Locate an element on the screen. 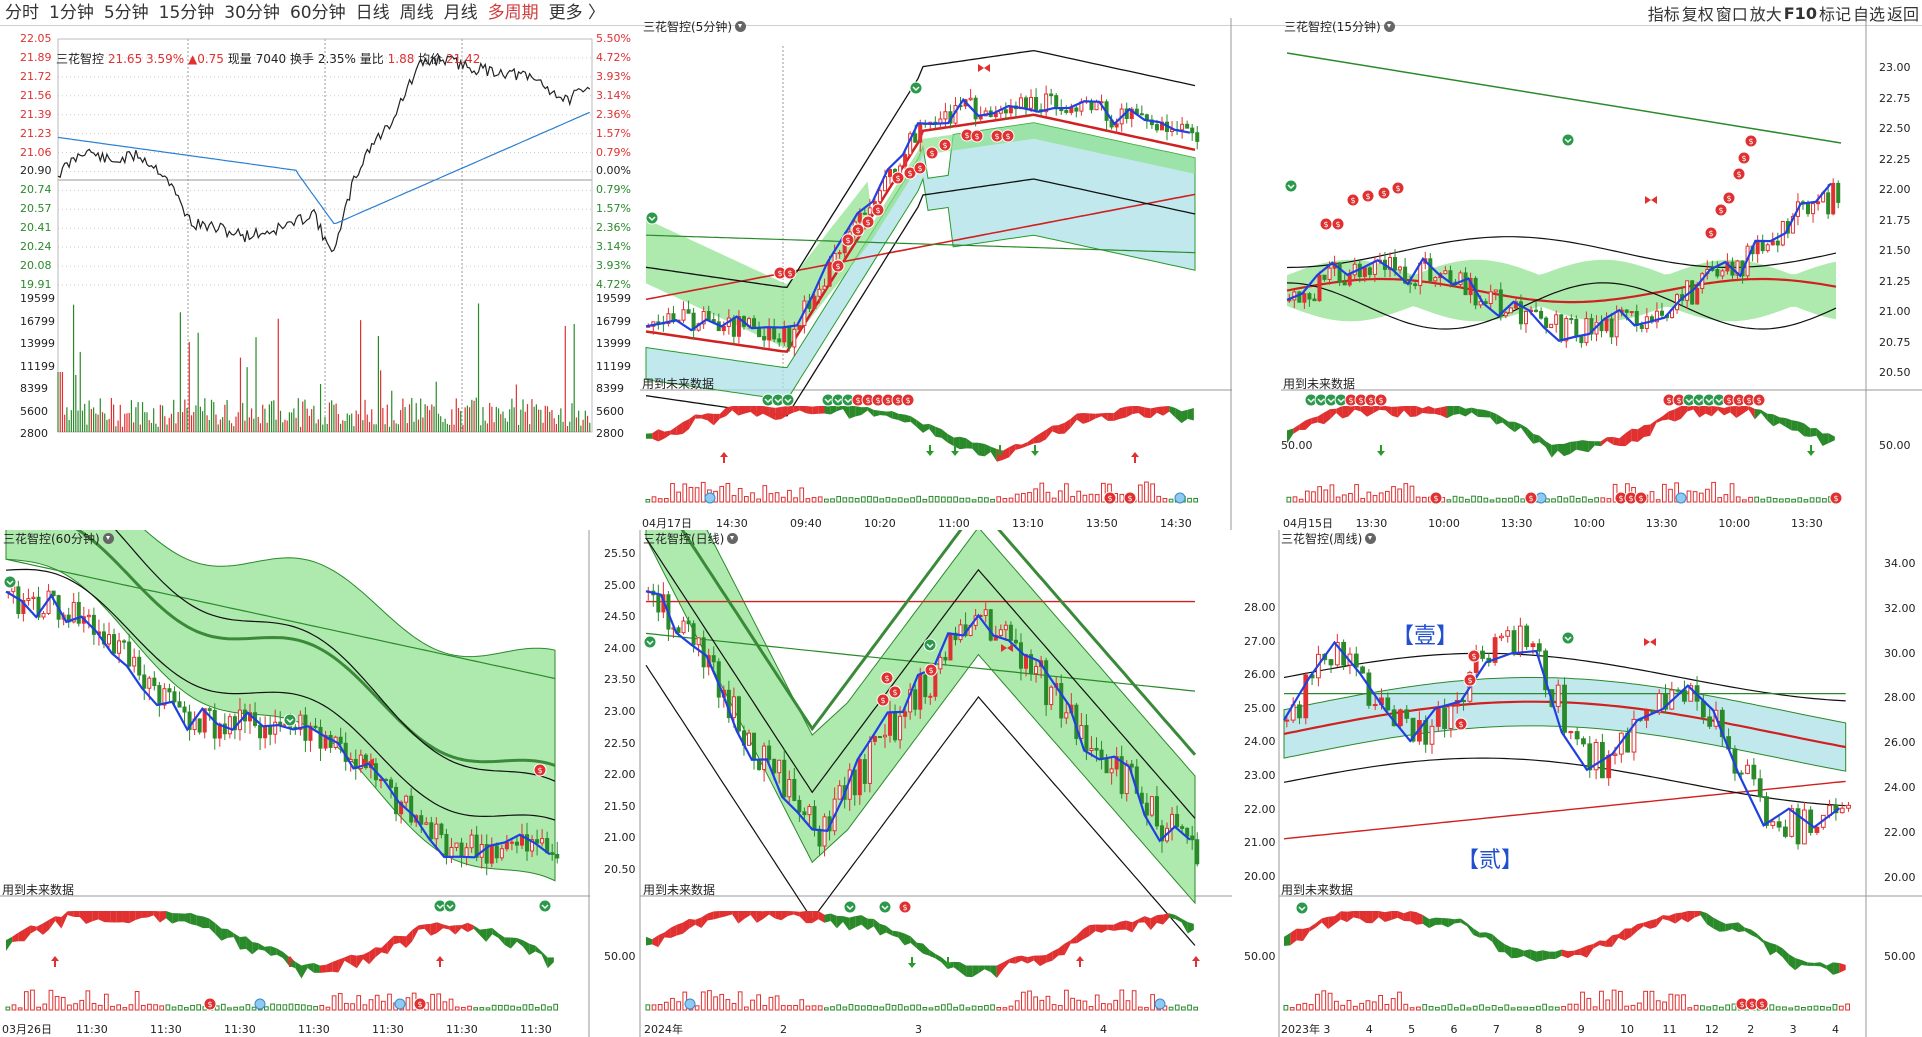 This screenshot has width=1922, height=1037. signal-coin-icon is located at coordinates (1739, 174).